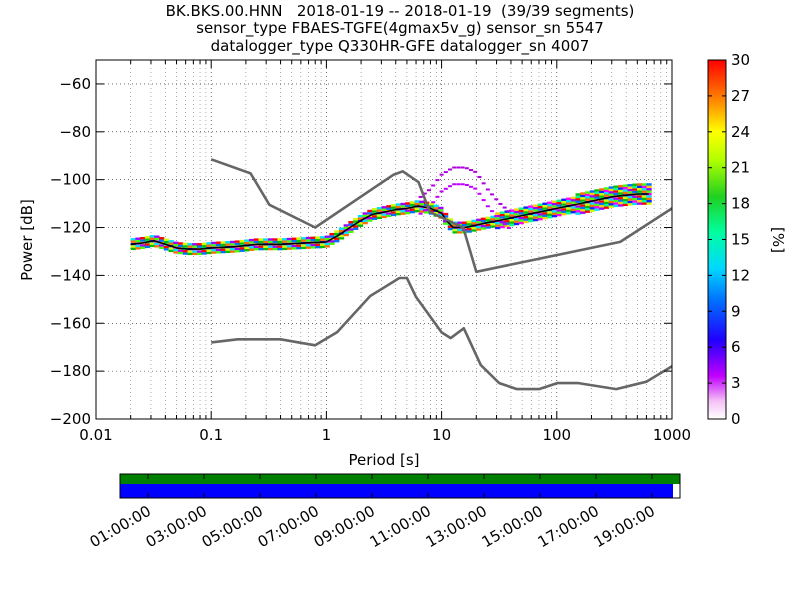 This screenshot has height=600, width=800. I want to click on timeline-frame, so click(400, 486).